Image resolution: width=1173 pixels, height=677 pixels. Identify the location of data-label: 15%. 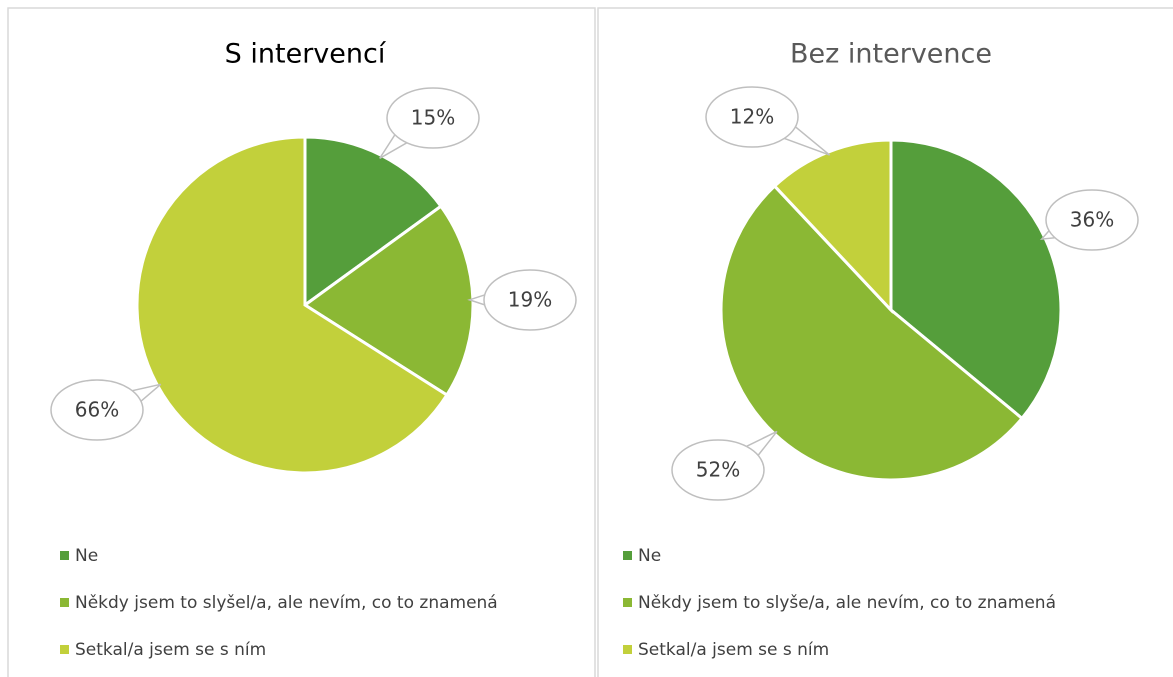
(433, 118).